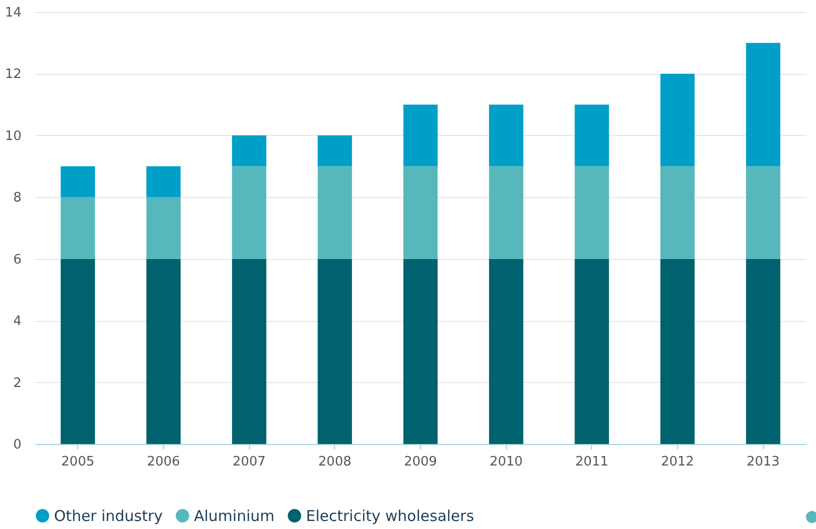  What do you see at coordinates (390, 515) in the screenshot?
I see `legend-label: Electricity wholesalers` at bounding box center [390, 515].